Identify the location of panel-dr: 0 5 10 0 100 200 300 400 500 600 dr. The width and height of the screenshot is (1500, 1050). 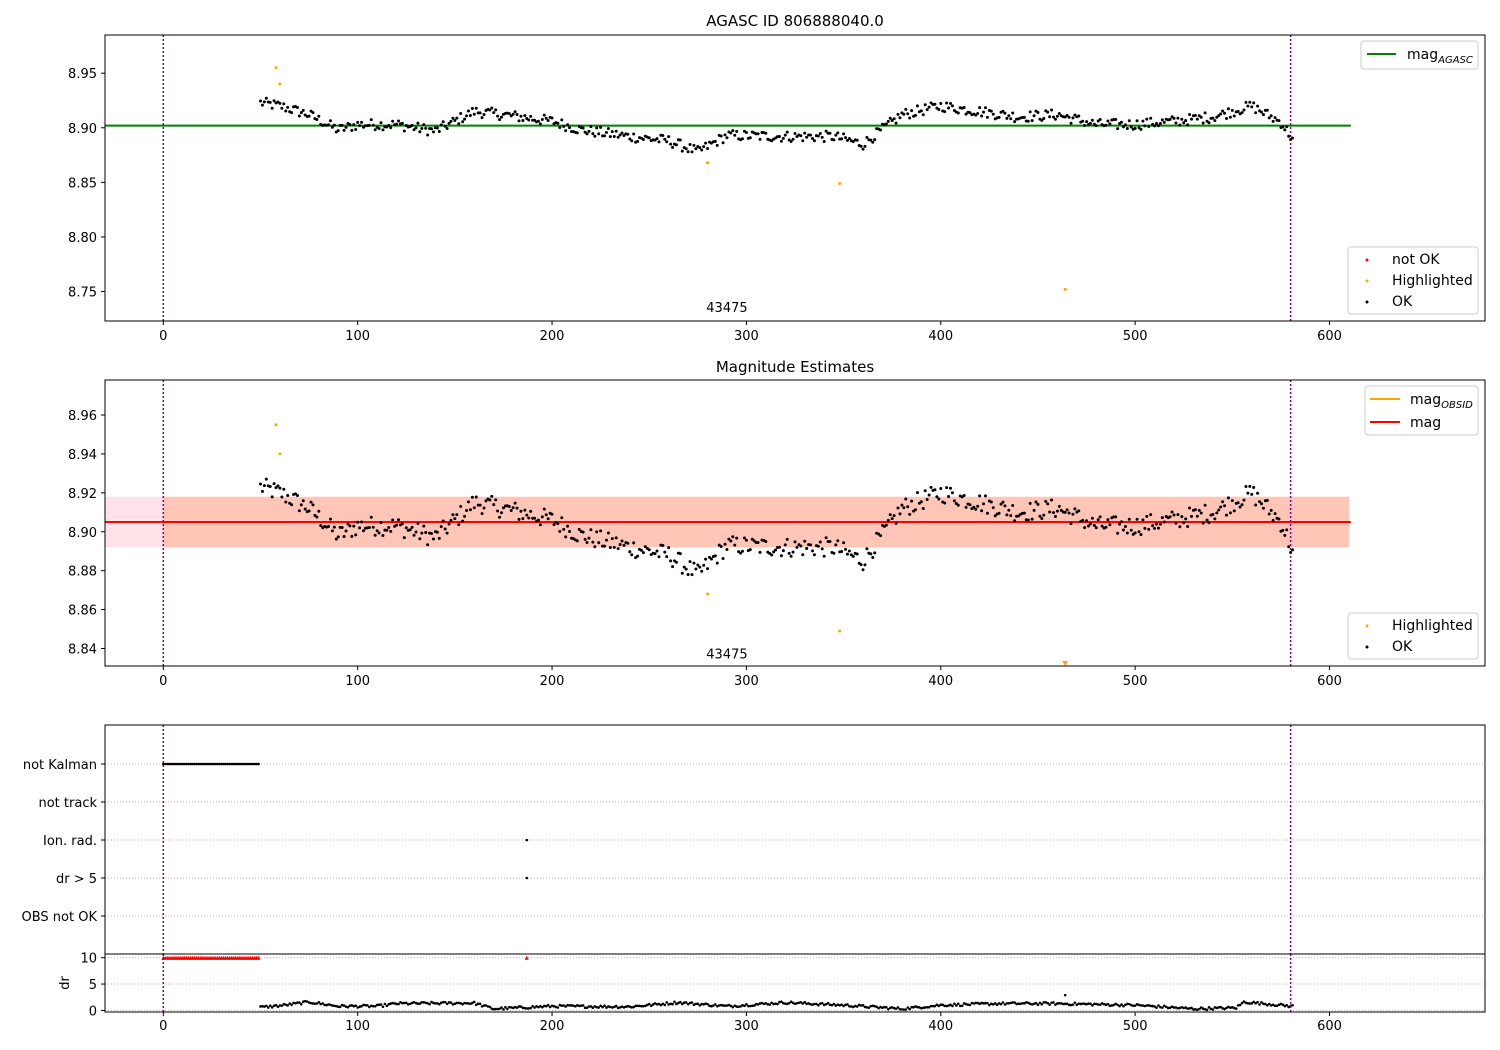
(772, 993).